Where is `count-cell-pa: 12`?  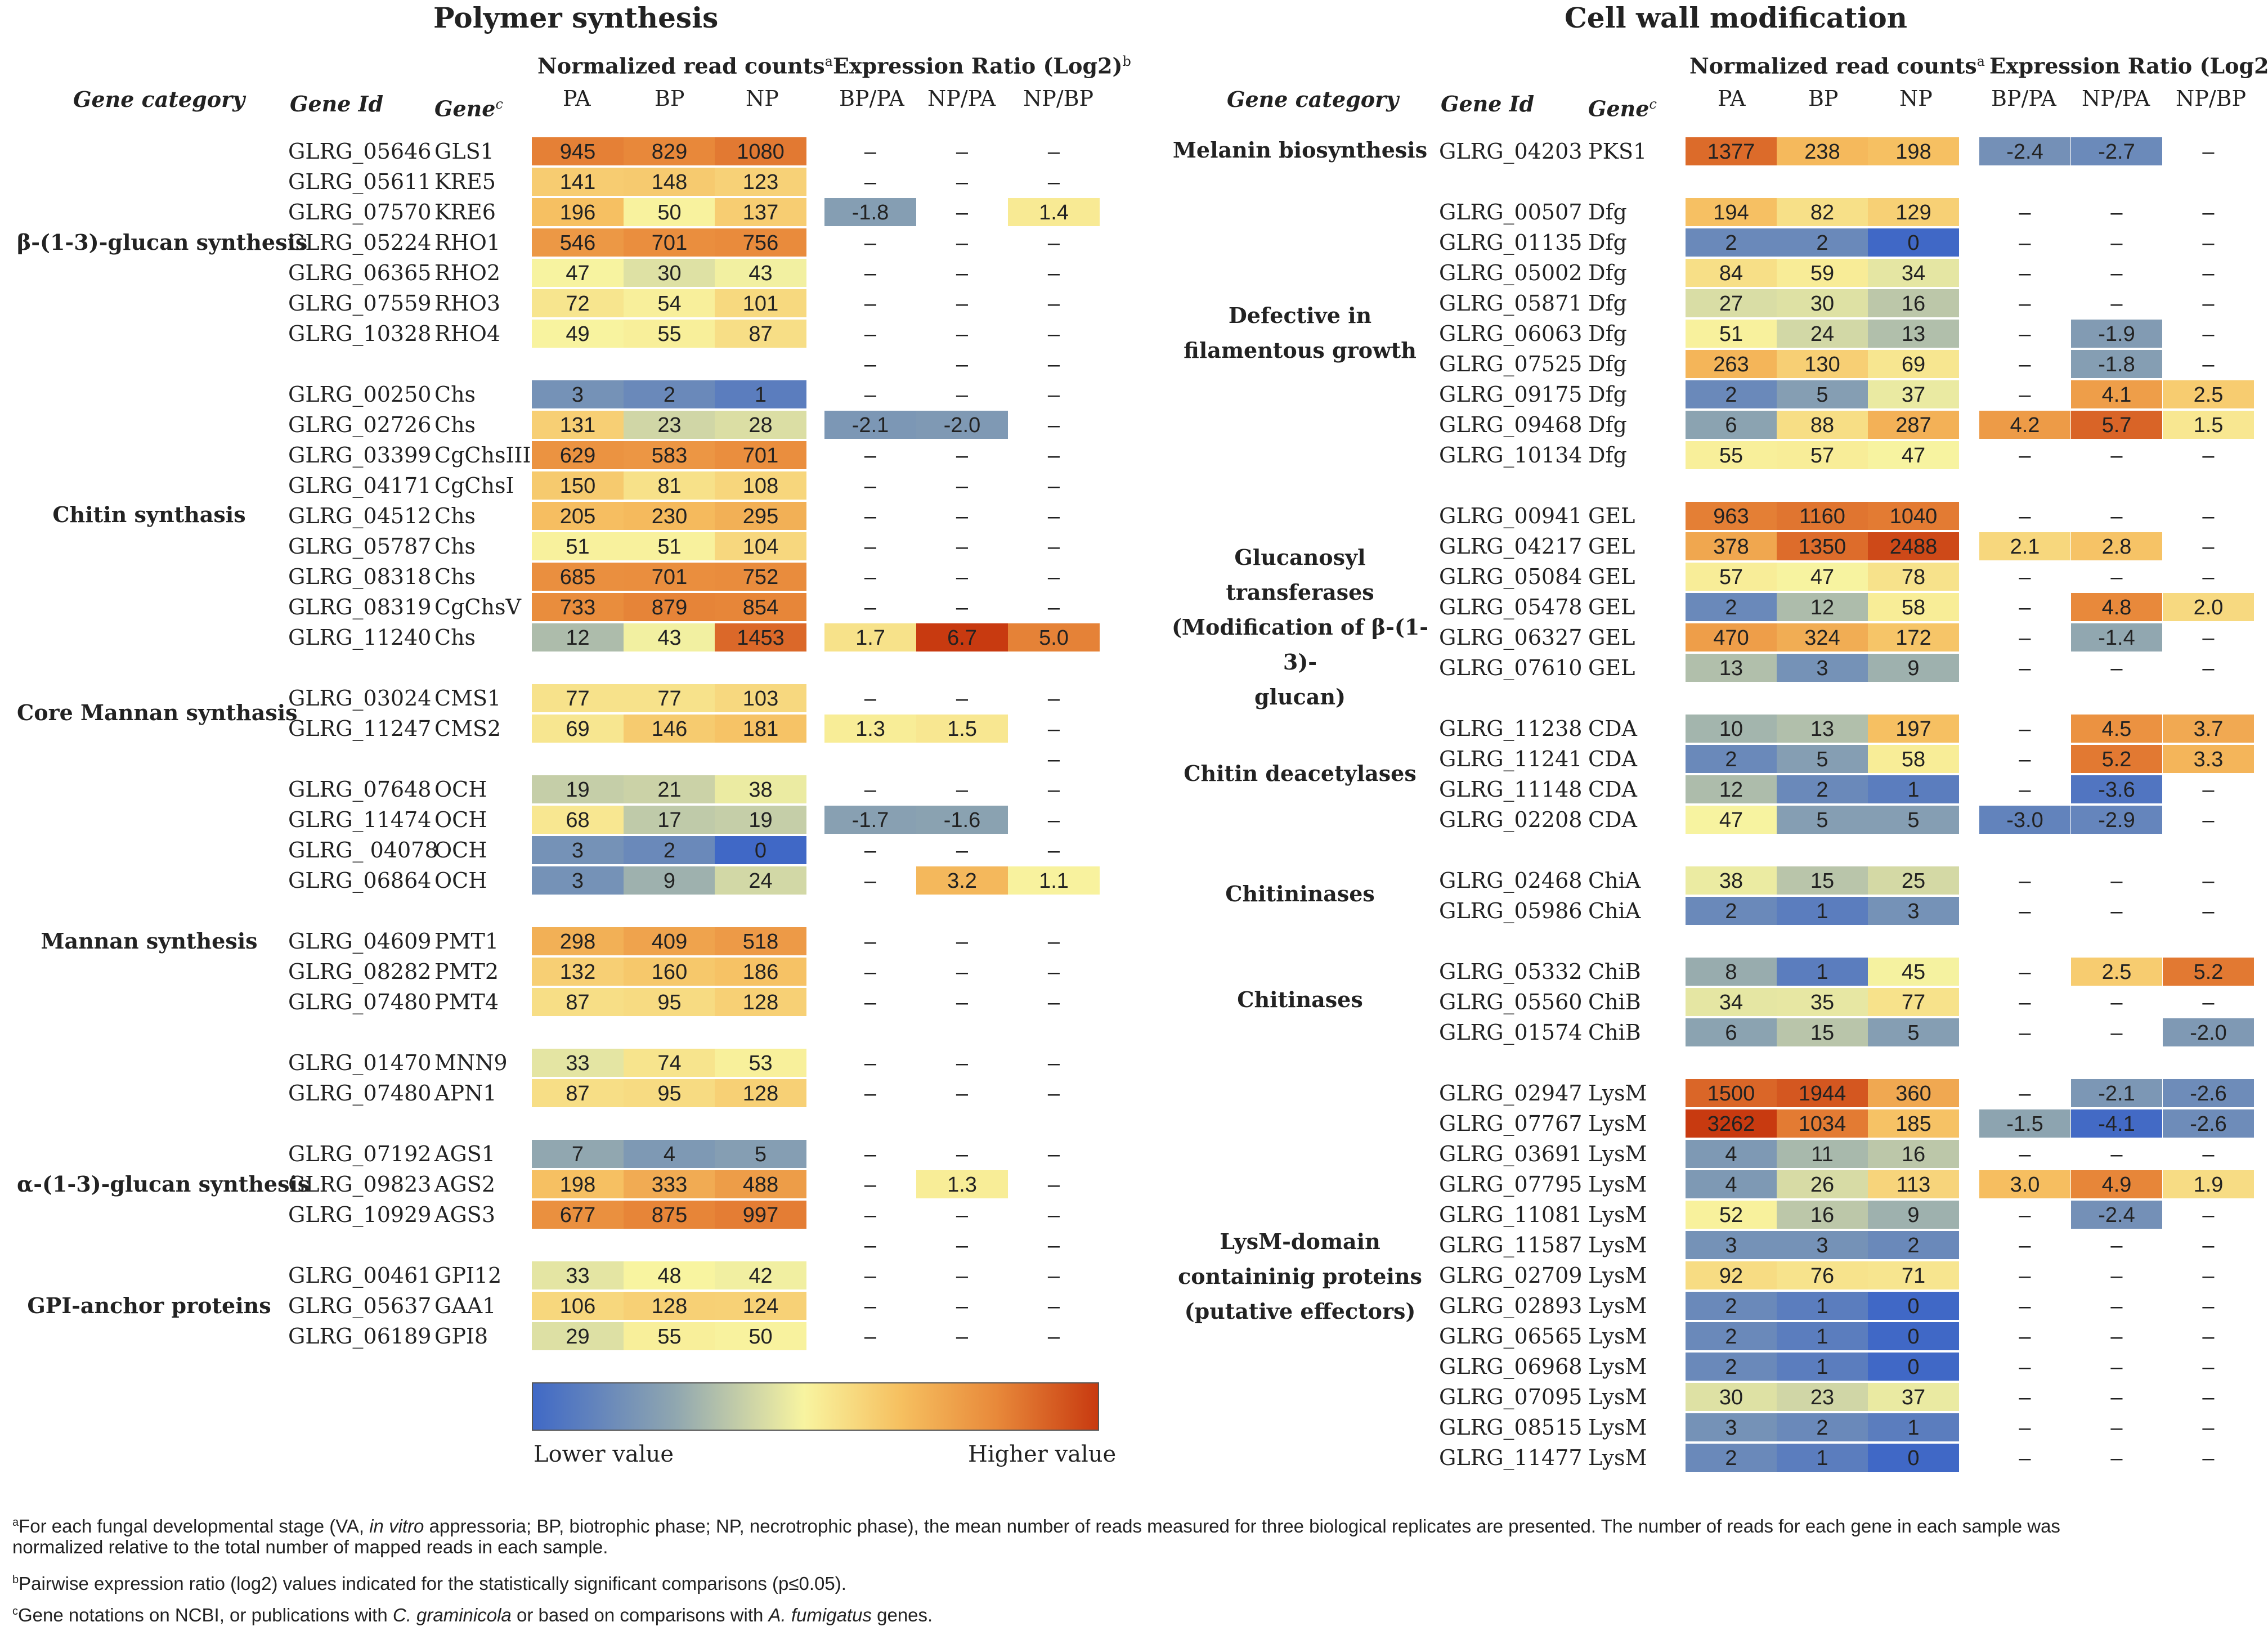
count-cell-pa: 12 is located at coordinates (578, 637).